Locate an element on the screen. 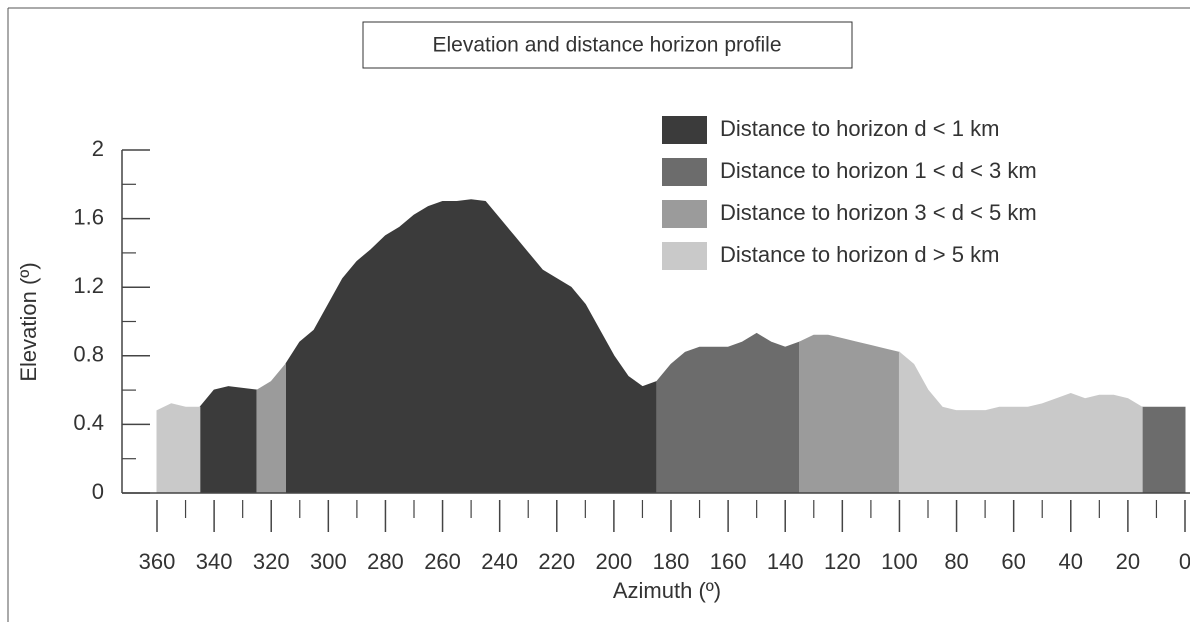 The image size is (1190, 627). y-tick-label: 0 is located at coordinates (98, 491).